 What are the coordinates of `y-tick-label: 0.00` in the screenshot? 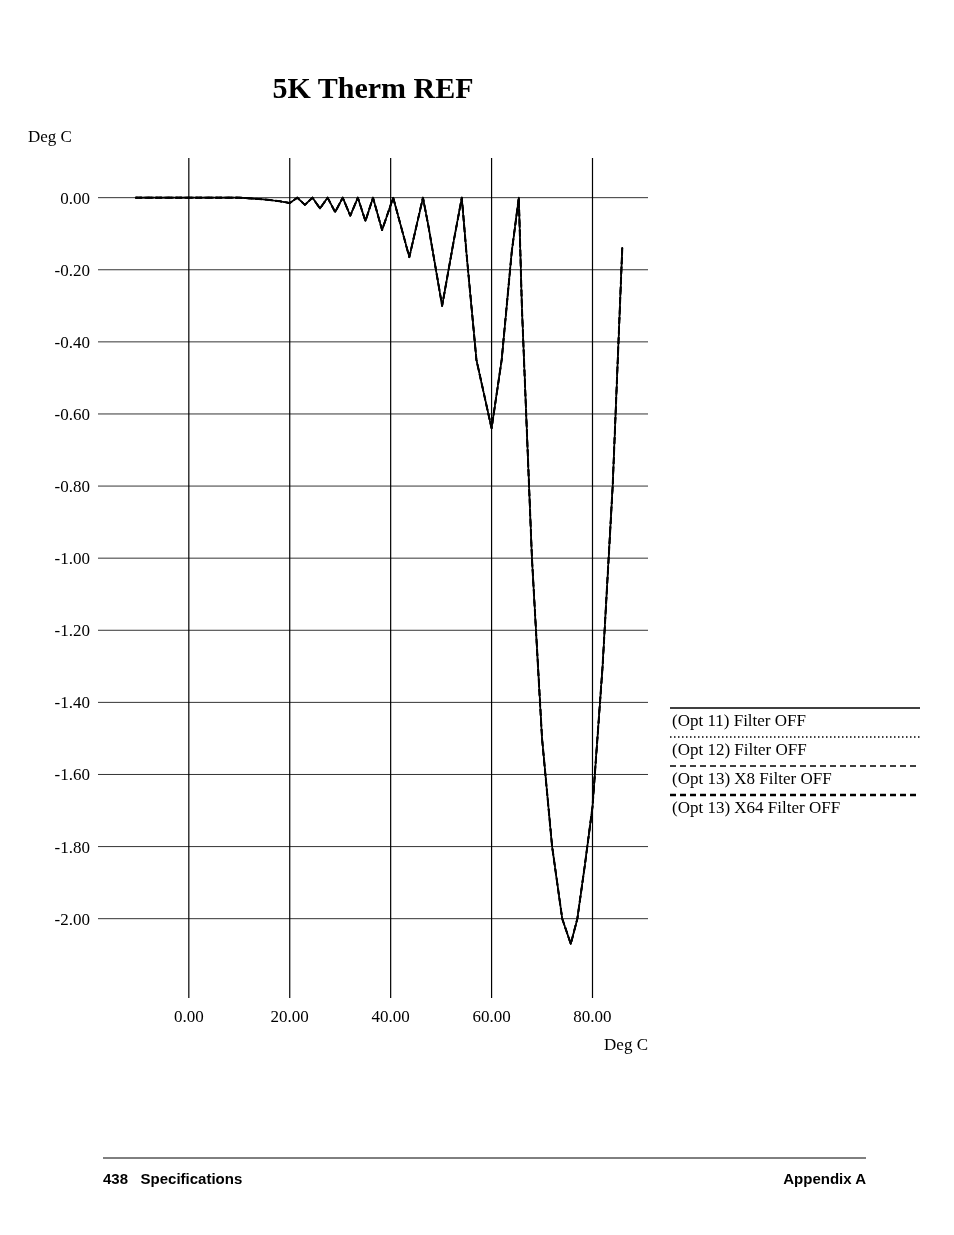 It's located at (75, 198).